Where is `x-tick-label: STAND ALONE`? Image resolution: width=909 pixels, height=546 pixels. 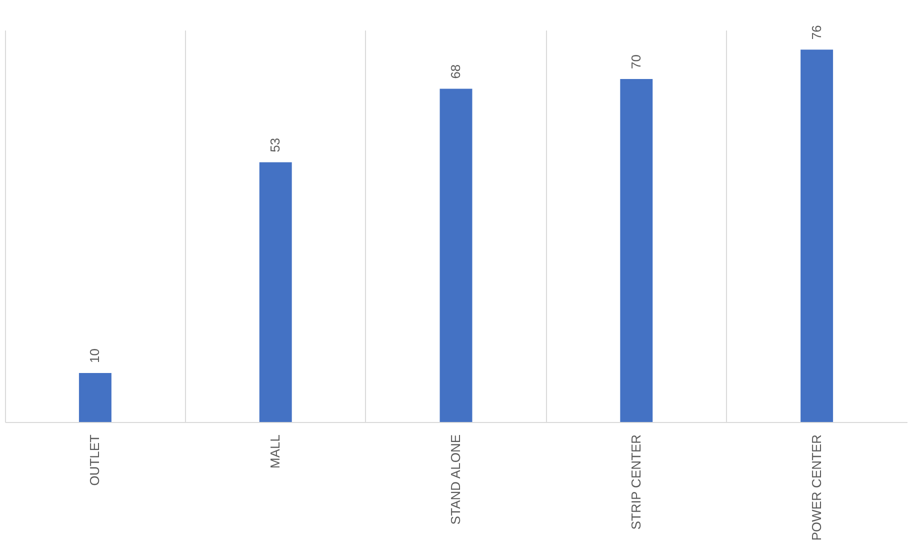
x-tick-label: STAND ALONE is located at coordinates (455, 479).